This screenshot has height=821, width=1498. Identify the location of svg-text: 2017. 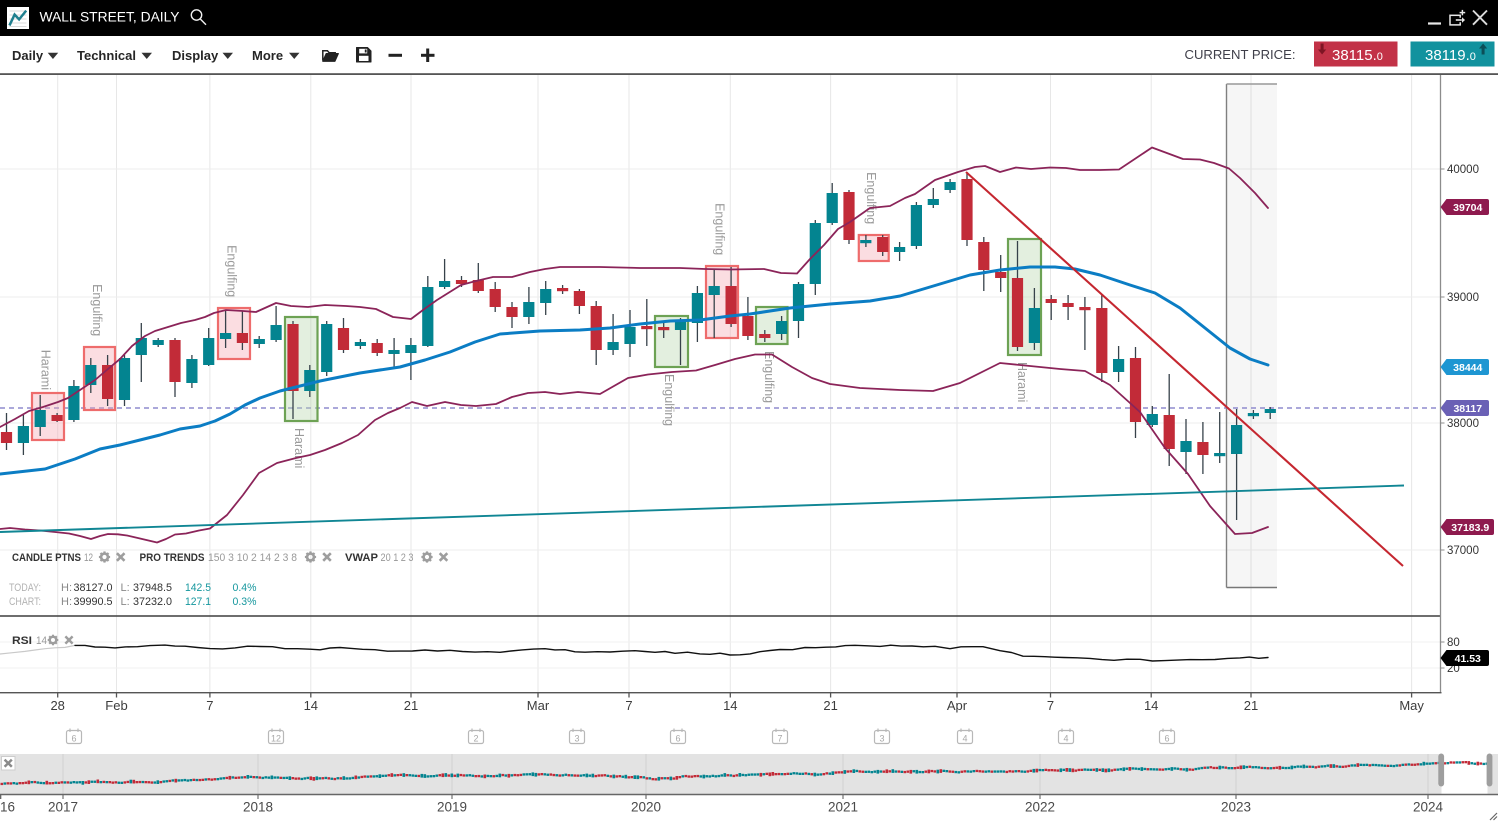
(63, 807).